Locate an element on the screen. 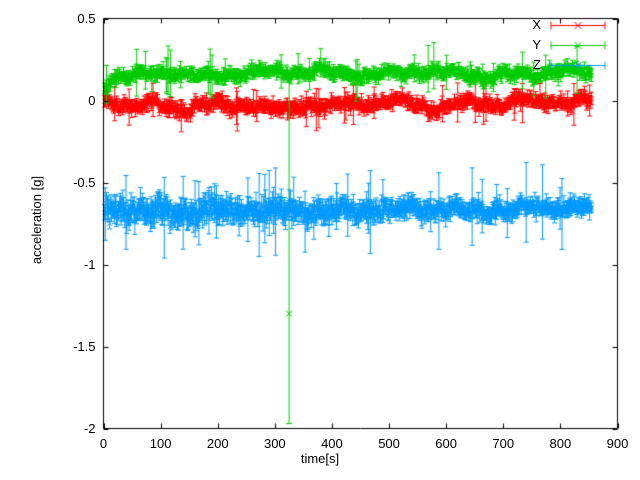 This screenshot has height=480, width=640. legend-label-y: Y is located at coordinates (536, 44).